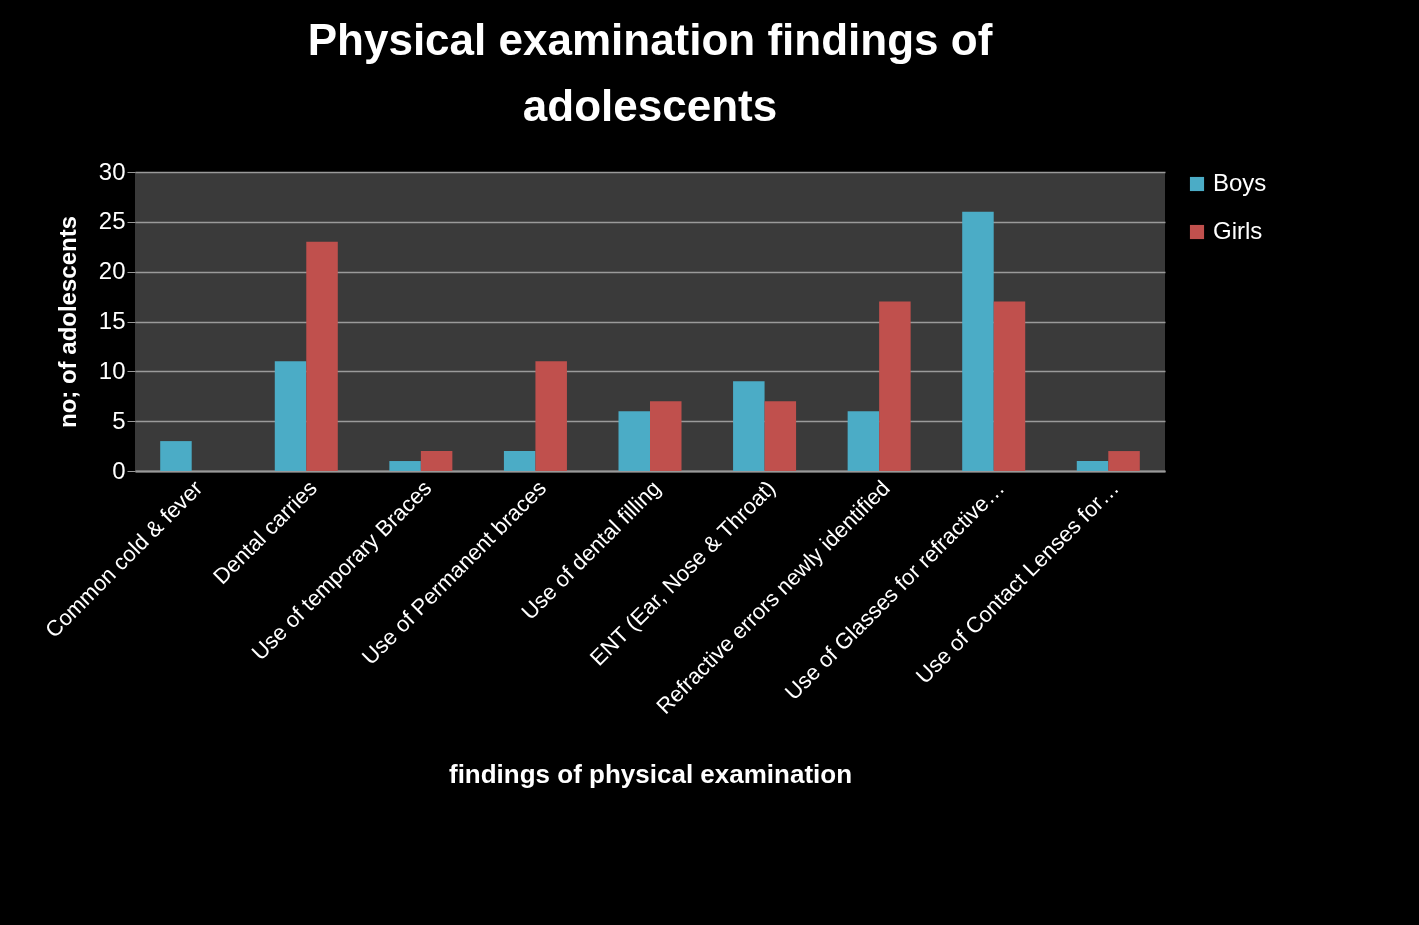 The height and width of the screenshot is (925, 1419). I want to click on y-axis-title: no; of adolescents, so click(67, 322).